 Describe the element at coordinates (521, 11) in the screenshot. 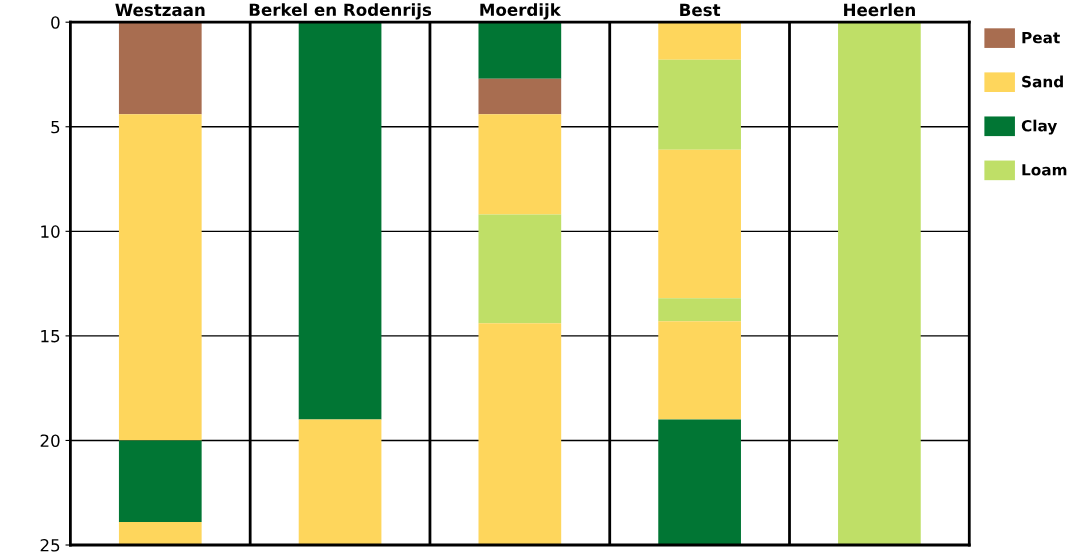

I see `x-tick-label: Moerdijk` at that location.